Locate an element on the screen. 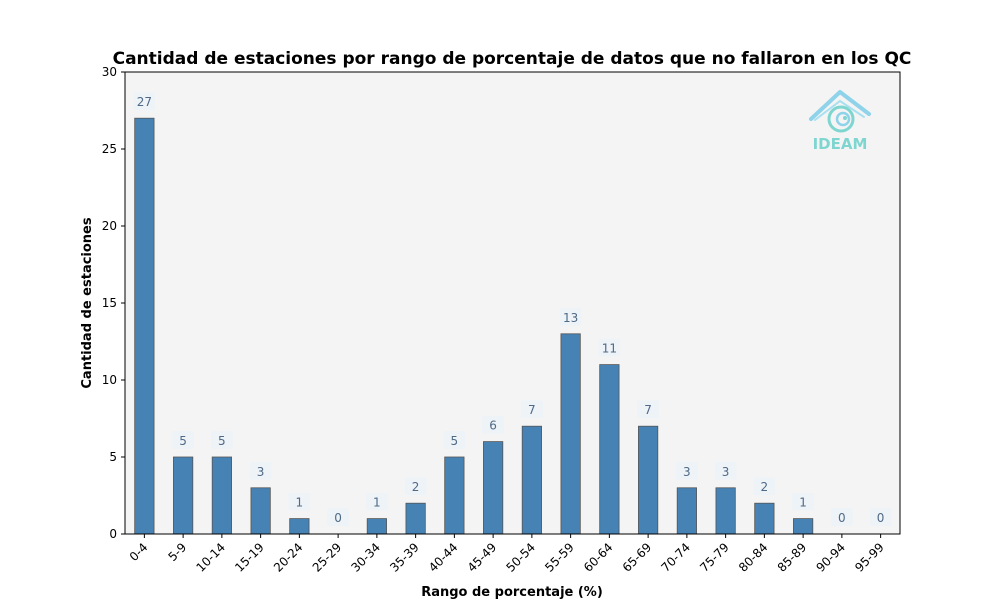  y-tick-label: 25 is located at coordinates (109, 149).